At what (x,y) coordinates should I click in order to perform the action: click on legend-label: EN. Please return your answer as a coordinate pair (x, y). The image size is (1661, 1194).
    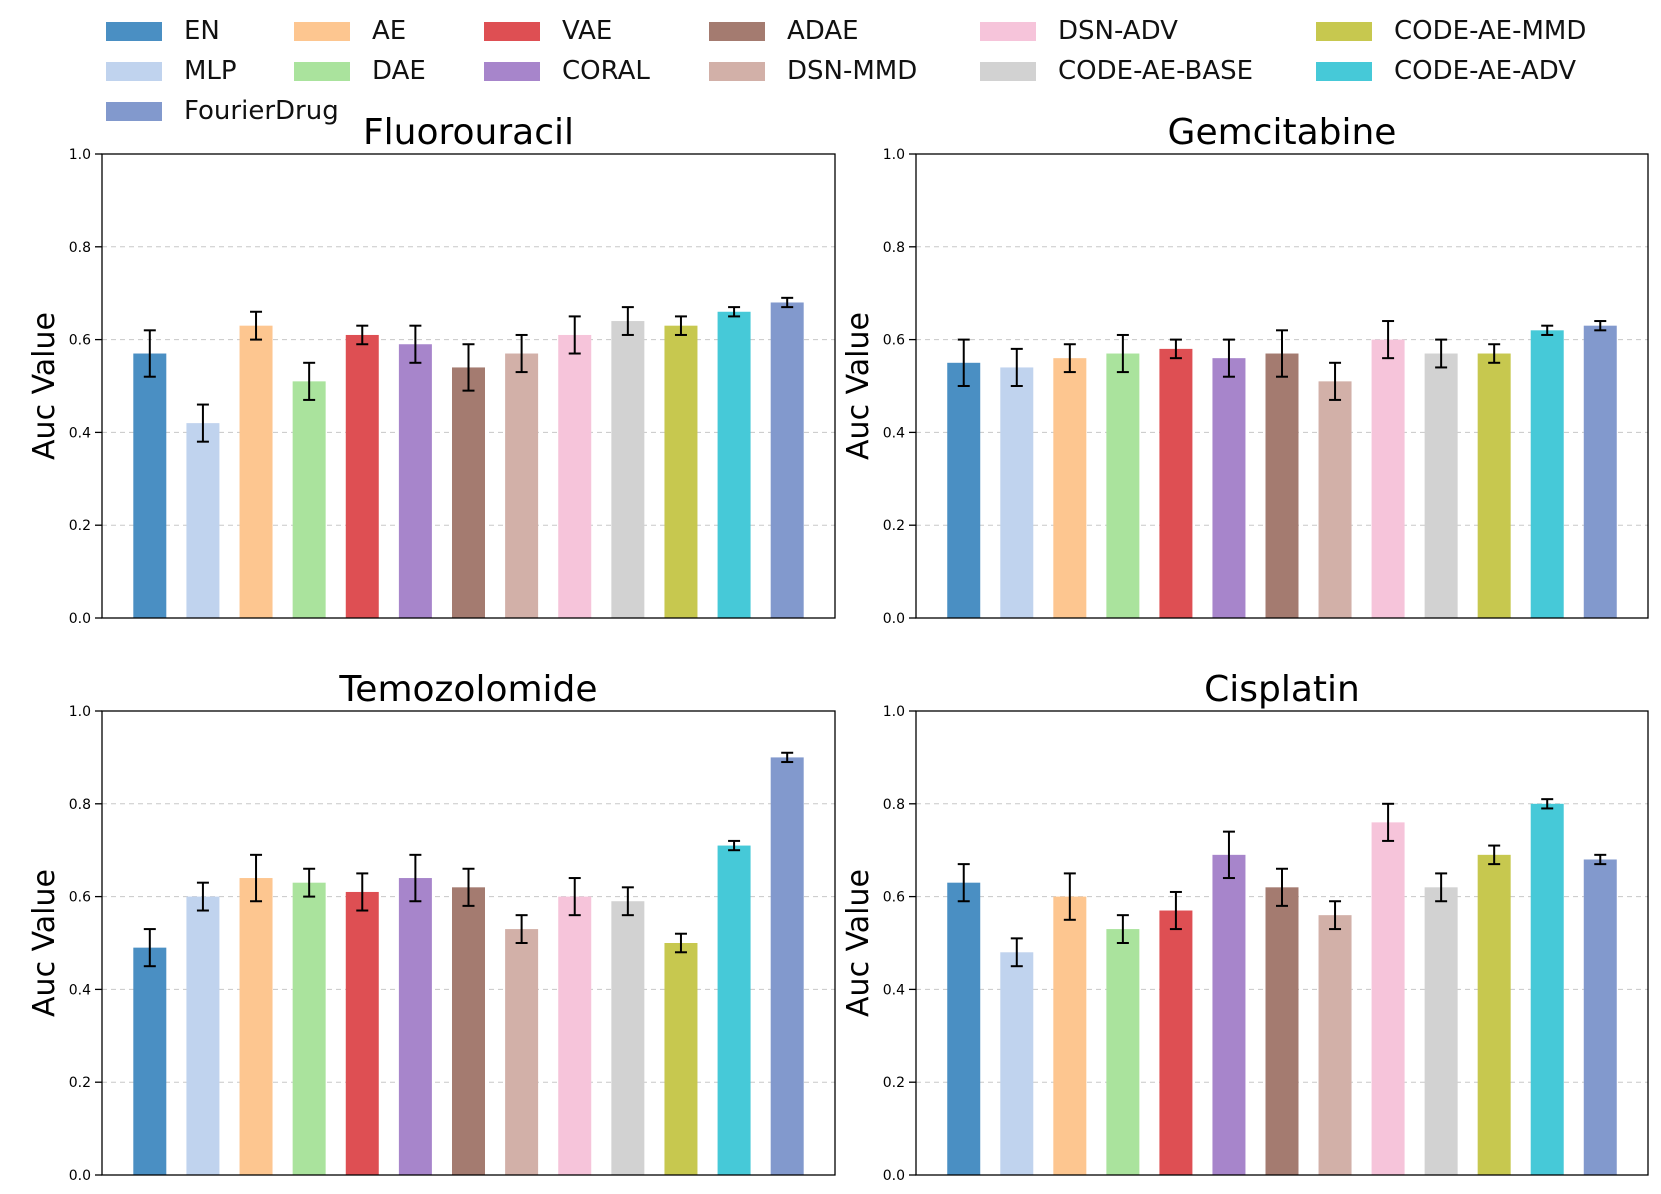
    Looking at the image, I should click on (202, 31).